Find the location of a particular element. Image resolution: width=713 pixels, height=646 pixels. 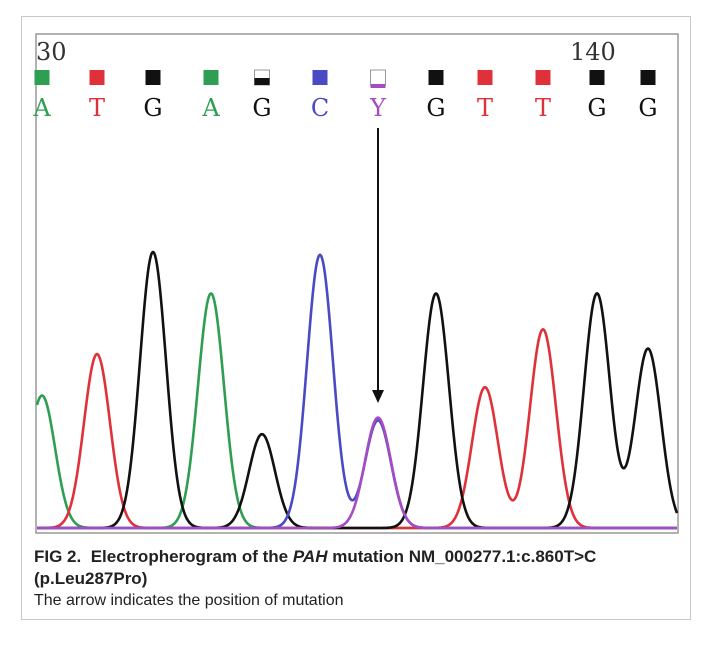

tick-label-end: 140 is located at coordinates (593, 52).